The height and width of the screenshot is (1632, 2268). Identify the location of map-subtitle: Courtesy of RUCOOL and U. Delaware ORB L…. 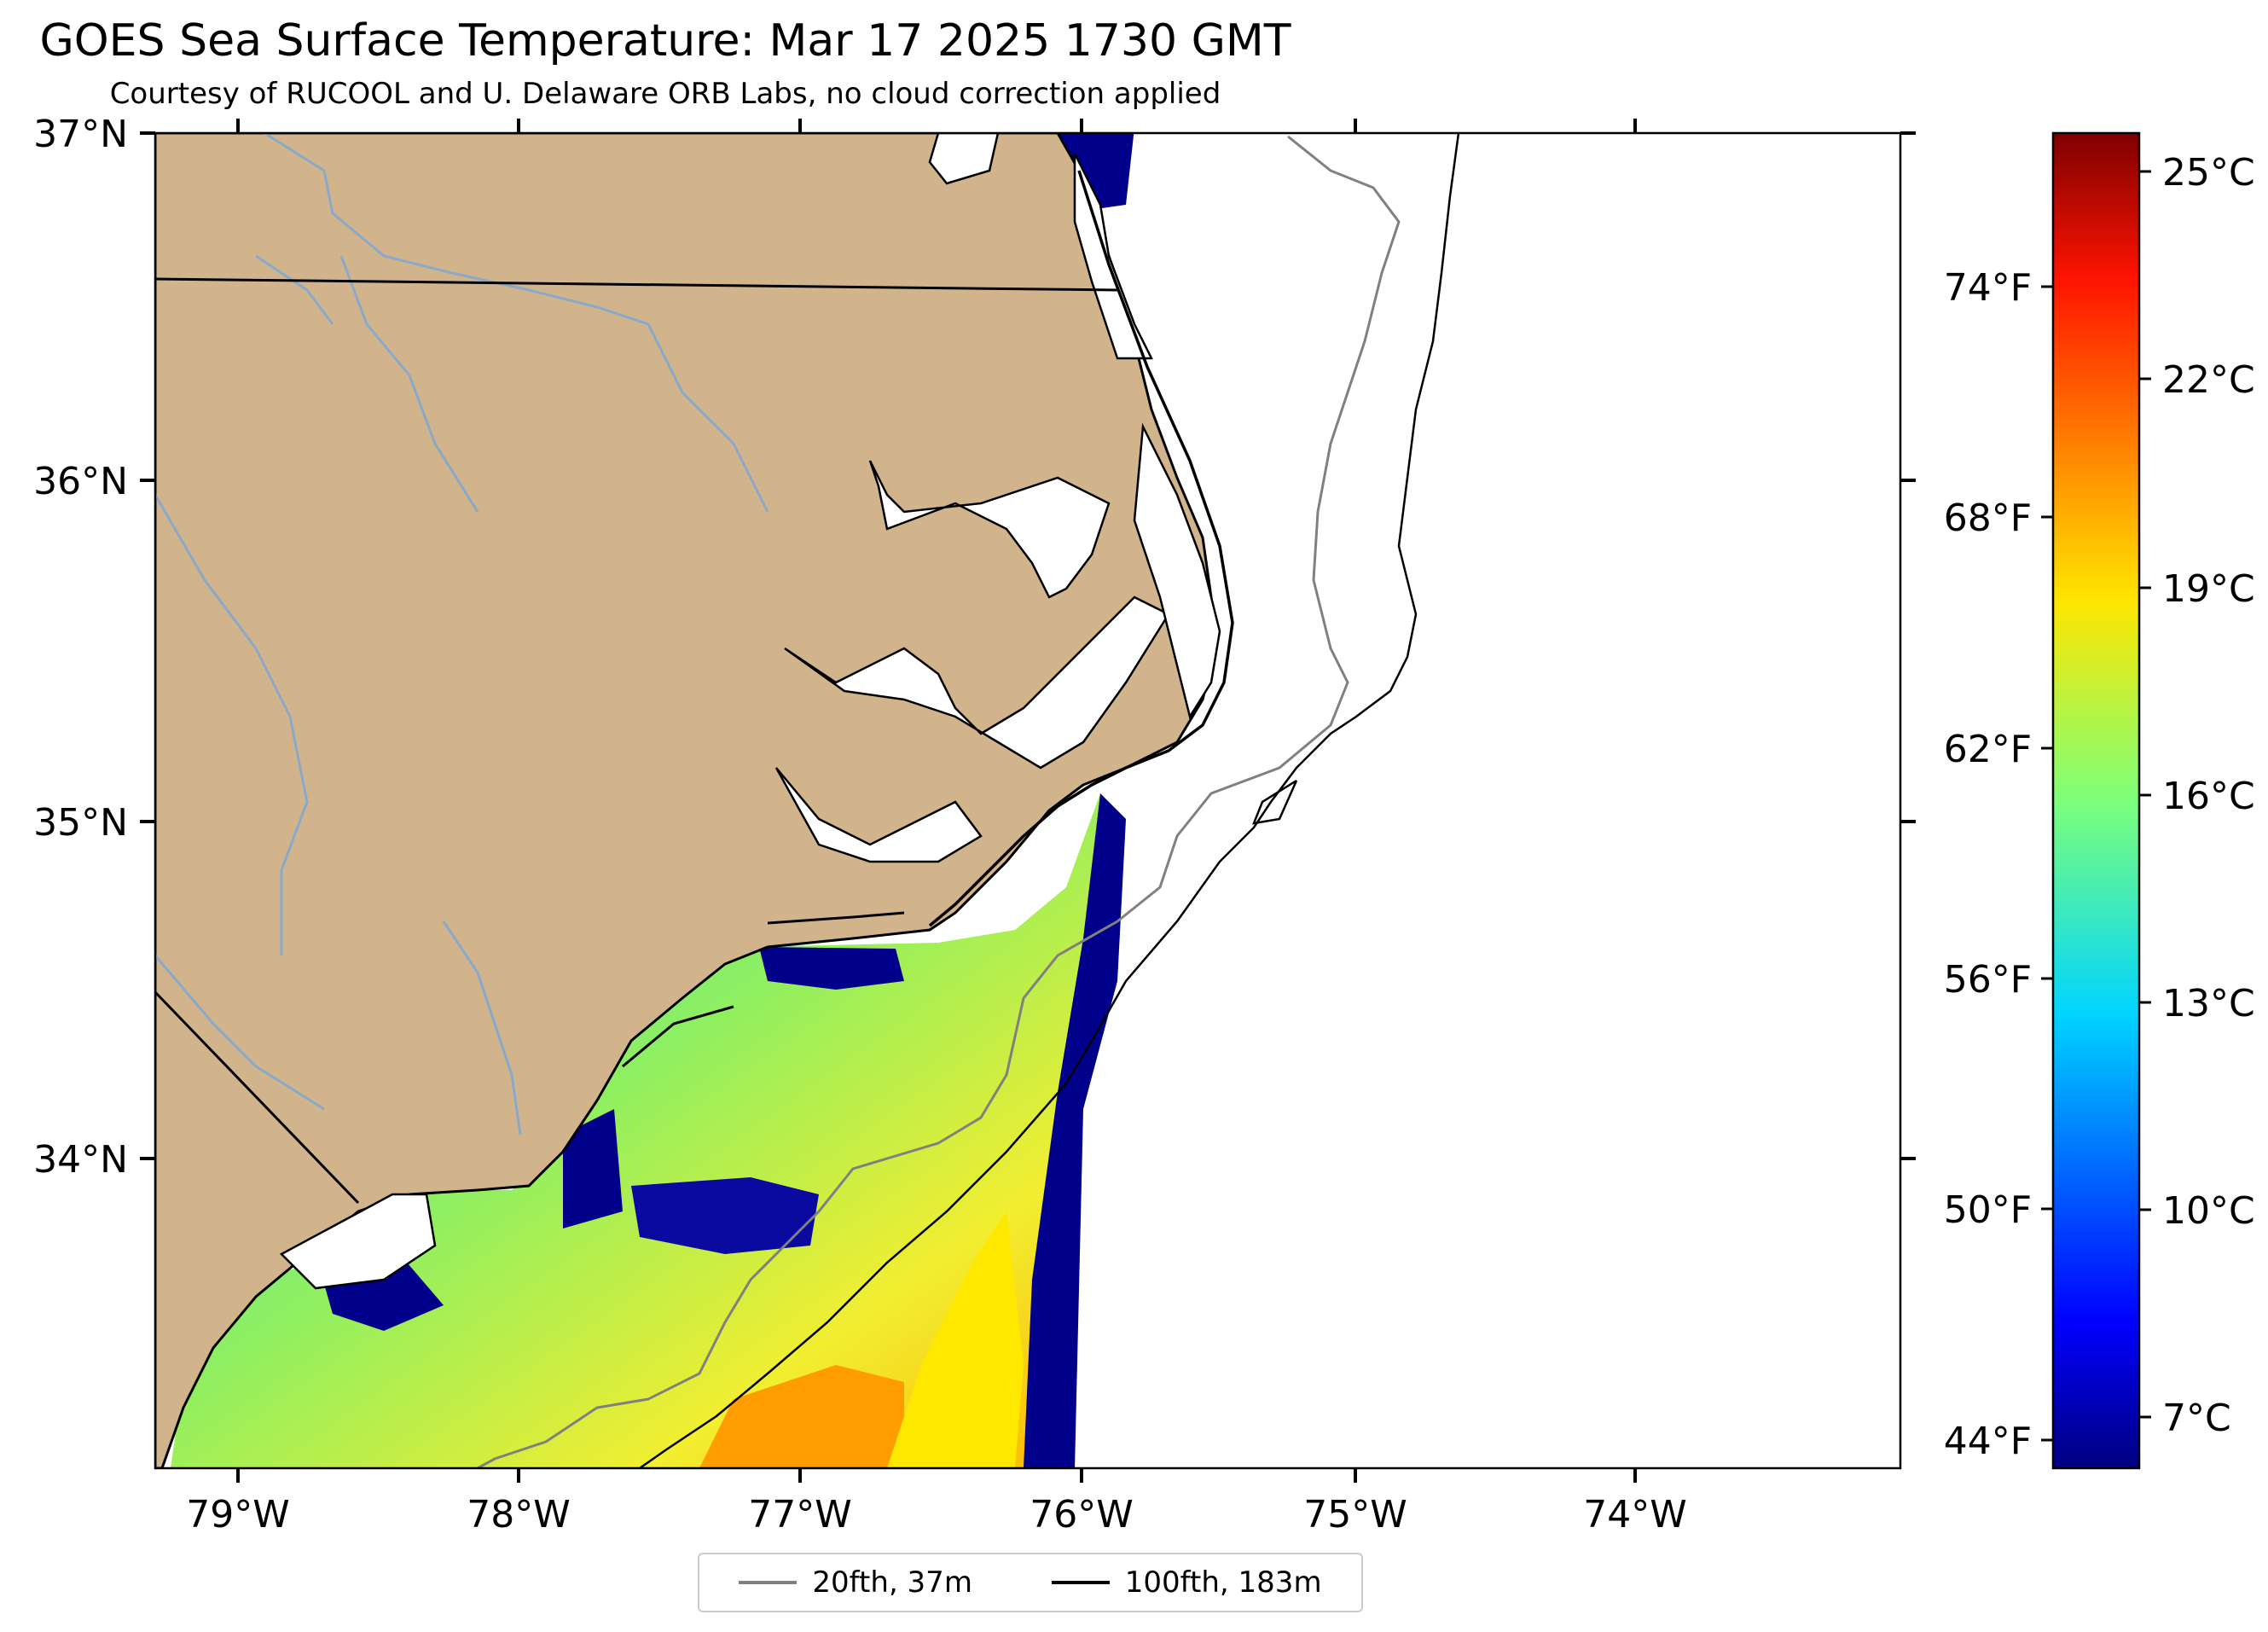
(665, 94).